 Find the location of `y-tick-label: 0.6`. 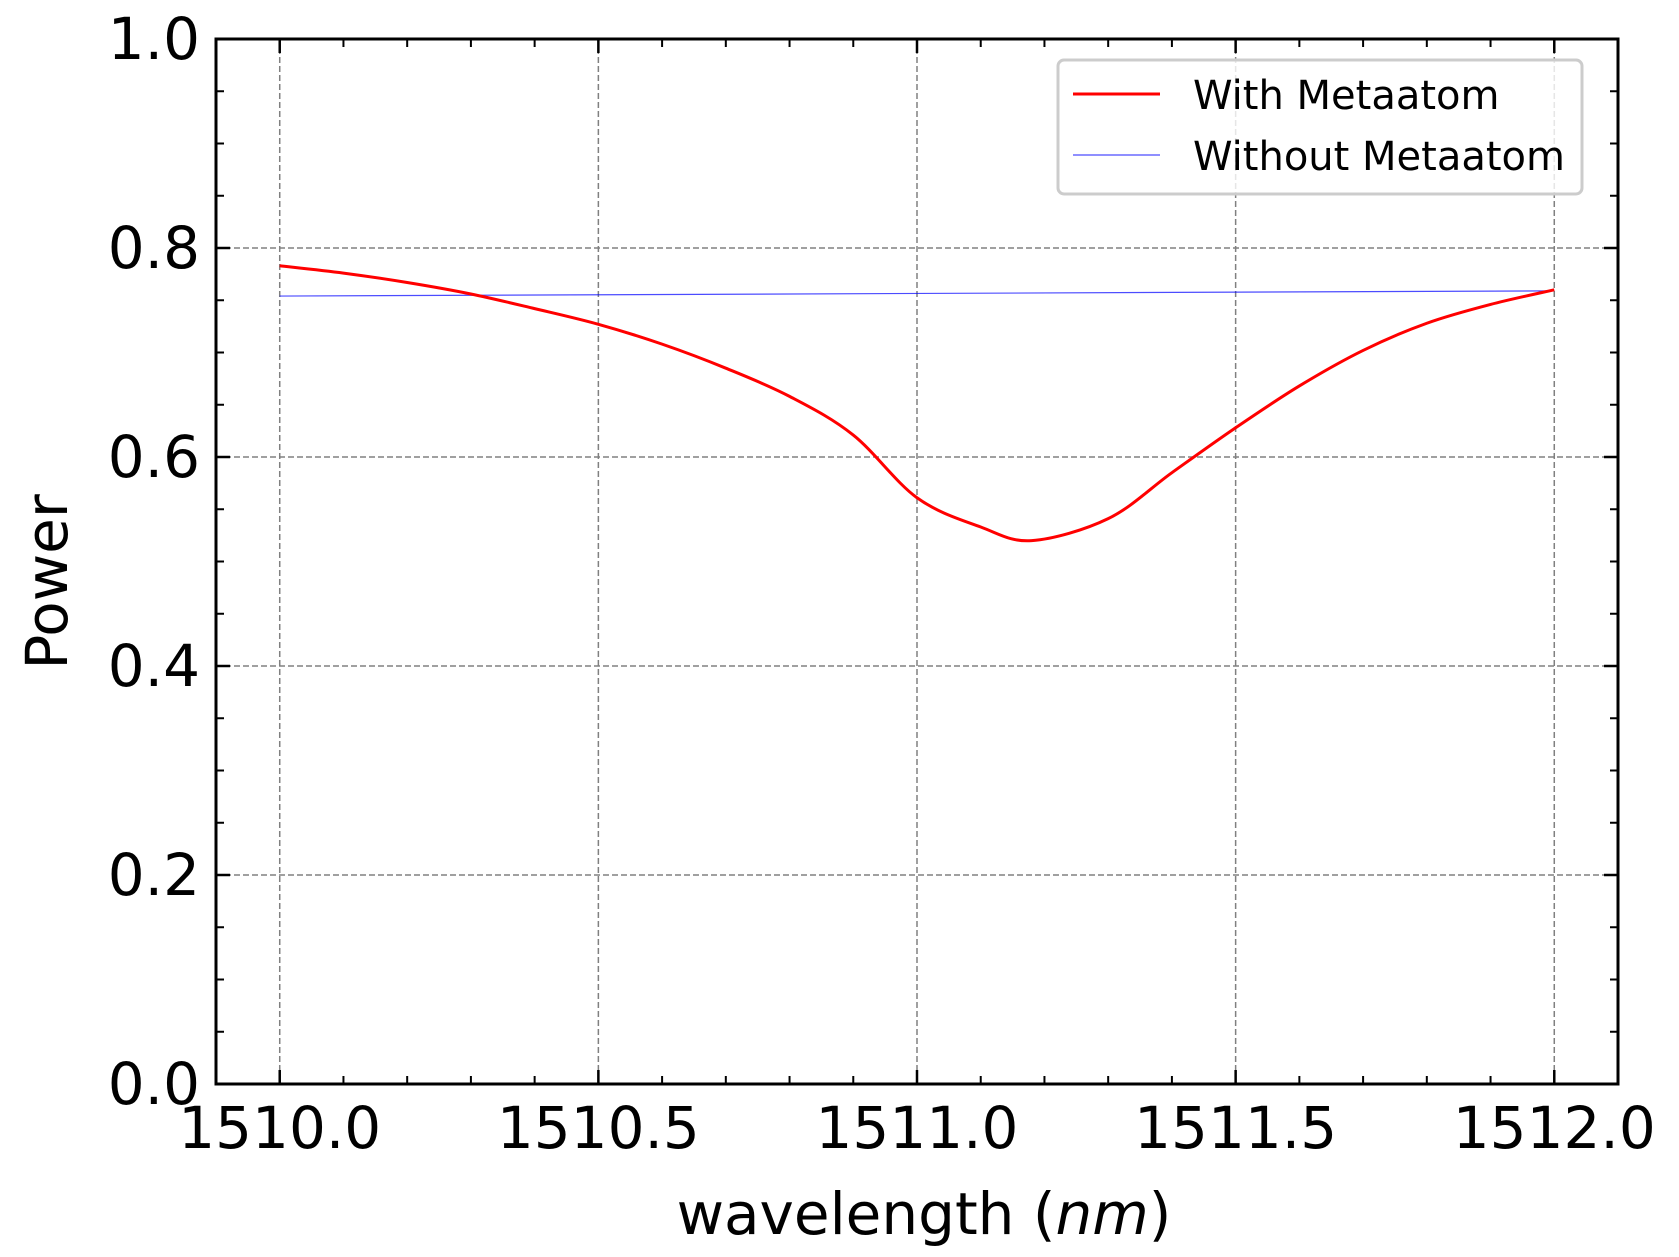

y-tick-label: 0.6 is located at coordinates (154, 457).